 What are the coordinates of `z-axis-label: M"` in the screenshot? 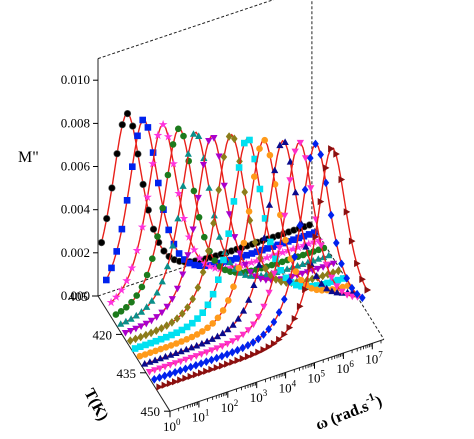 It's located at (28, 157).